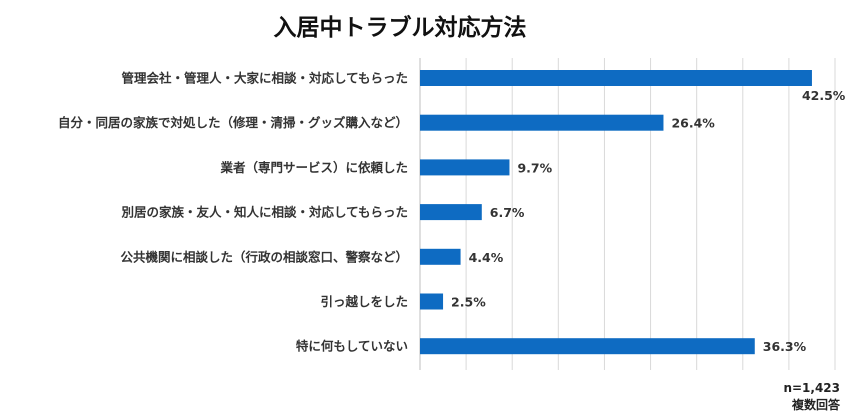  Describe the element at coordinates (264, 212) in the screenshot. I see `category-label: 別居の家族・友人・知人に相談・対応してもらった` at that location.